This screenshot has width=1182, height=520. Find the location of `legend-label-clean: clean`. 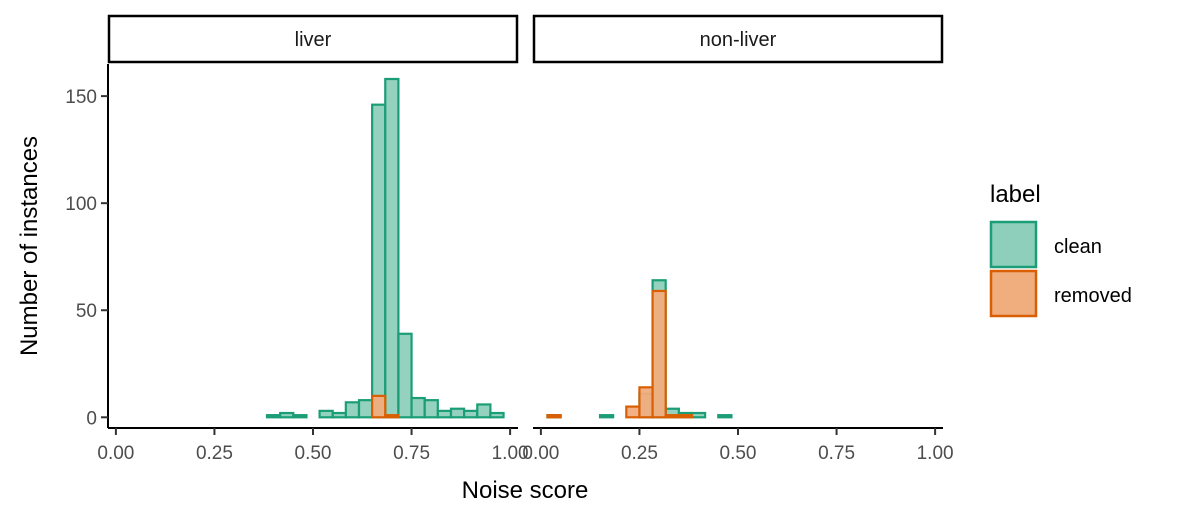

legend-label-clean: clean is located at coordinates (1078, 247).